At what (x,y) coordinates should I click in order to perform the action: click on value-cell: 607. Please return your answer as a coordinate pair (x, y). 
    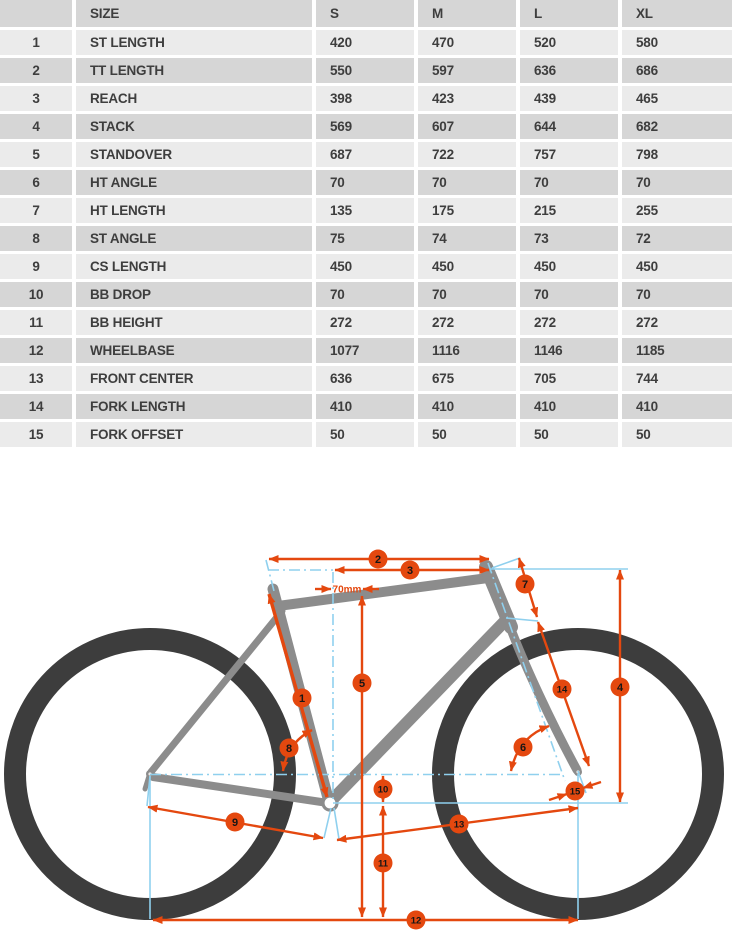
    Looking at the image, I should click on (468, 127).